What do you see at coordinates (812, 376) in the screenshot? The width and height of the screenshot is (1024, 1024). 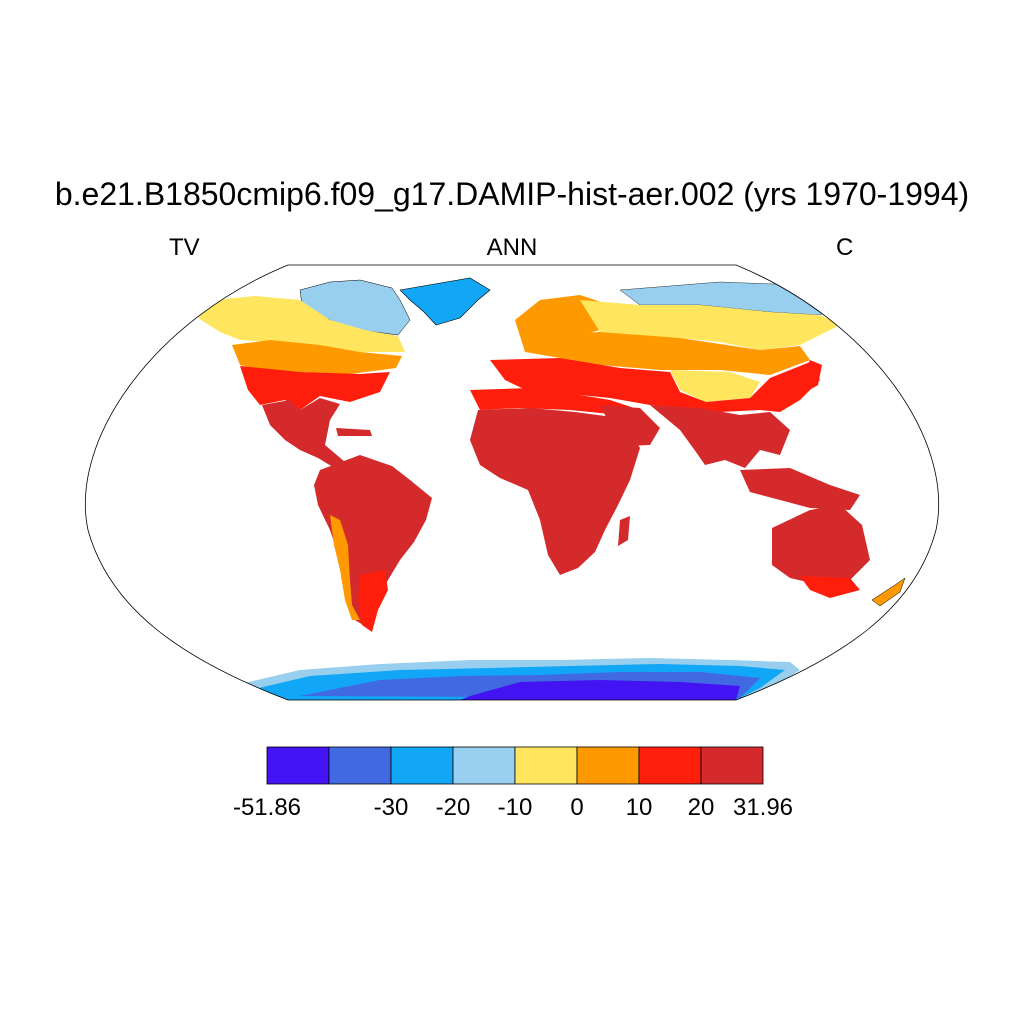 I see `japan` at bounding box center [812, 376].